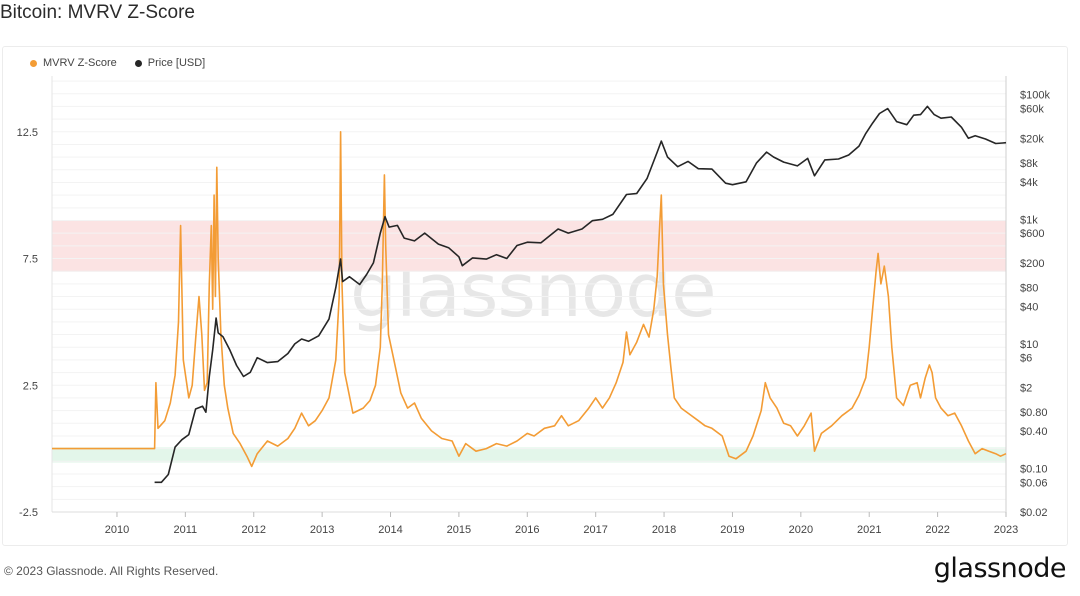  I want to click on x-tick-label: 2010, so click(117, 530).